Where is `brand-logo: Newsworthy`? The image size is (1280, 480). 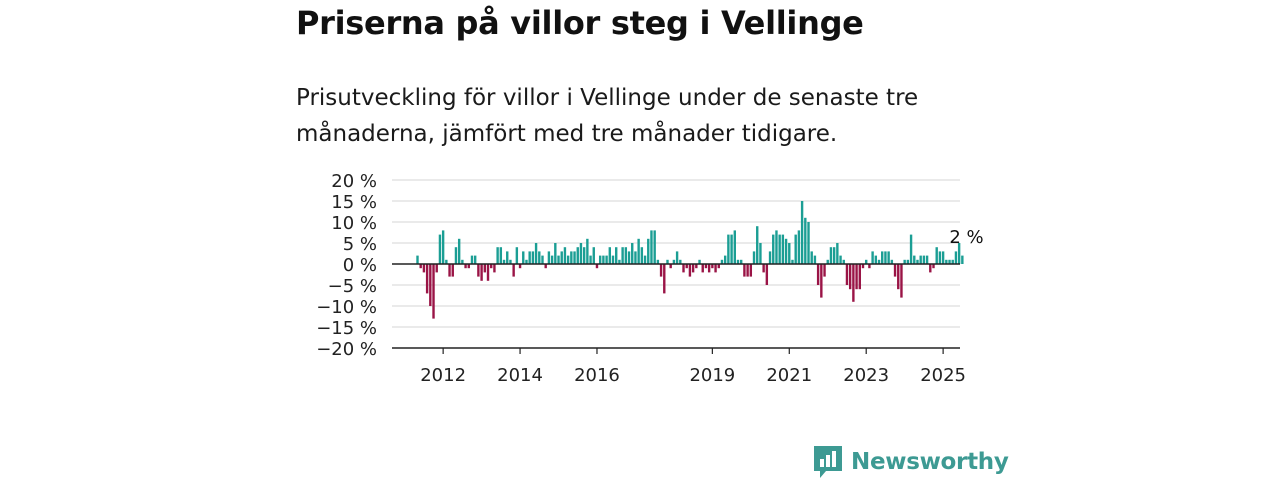
brand-logo: Newsworthy is located at coordinates (911, 462).